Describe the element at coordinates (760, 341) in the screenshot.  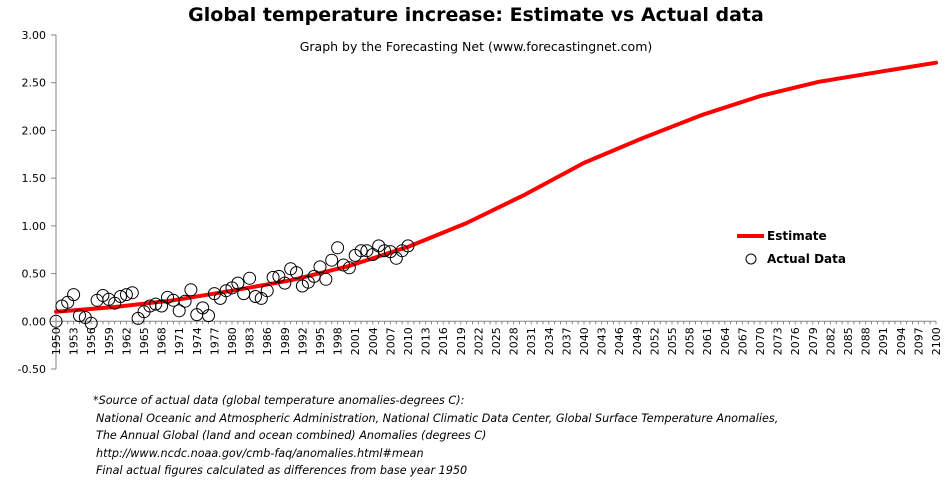
I see `x-tick-label: 2070` at that location.